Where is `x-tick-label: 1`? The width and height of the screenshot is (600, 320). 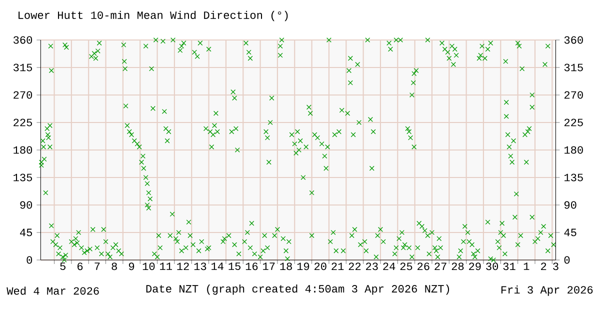
x-tick-label: 1 is located at coordinates (527, 266).